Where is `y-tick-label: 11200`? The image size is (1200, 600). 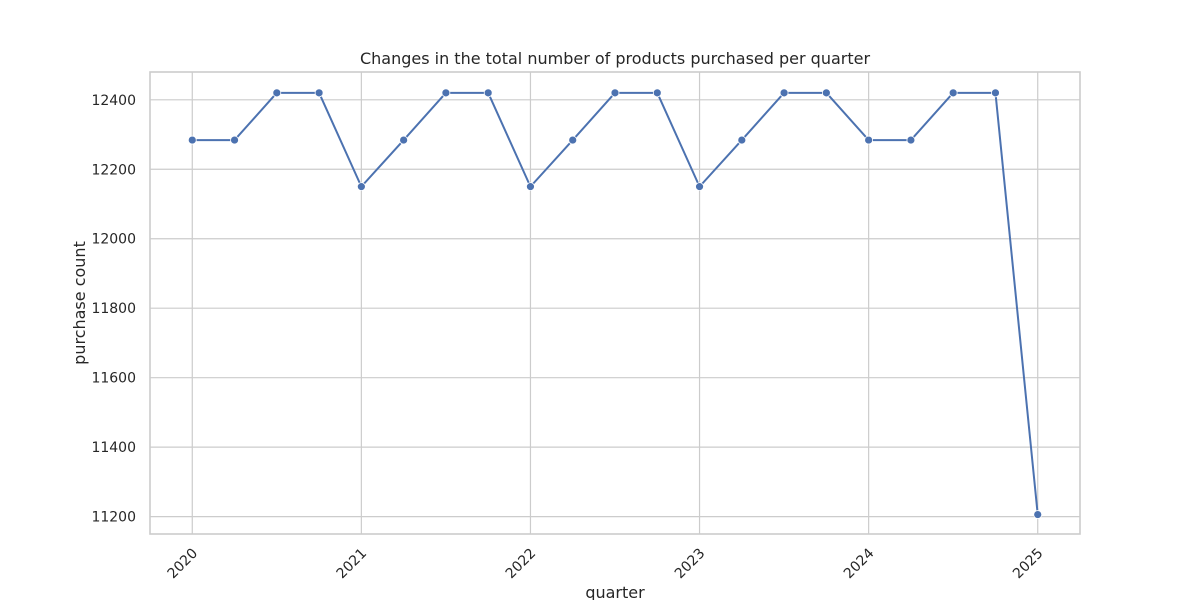 y-tick-label: 11200 is located at coordinates (113, 518).